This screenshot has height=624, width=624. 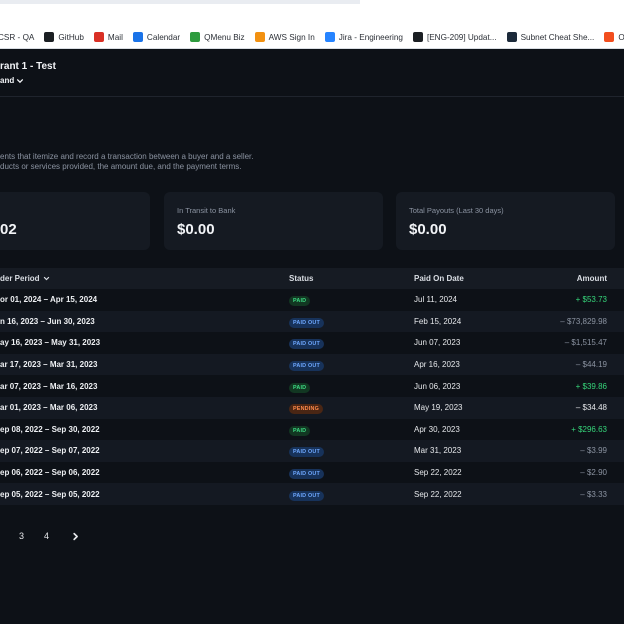 I want to click on amount-header: Amount, so click(x=591, y=278).